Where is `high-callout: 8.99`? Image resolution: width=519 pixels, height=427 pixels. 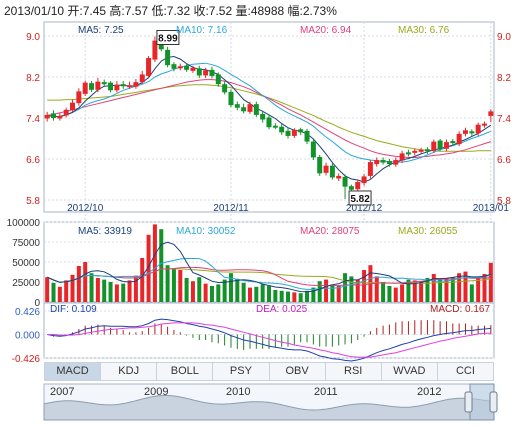 high-callout: 8.99 is located at coordinates (168, 39).